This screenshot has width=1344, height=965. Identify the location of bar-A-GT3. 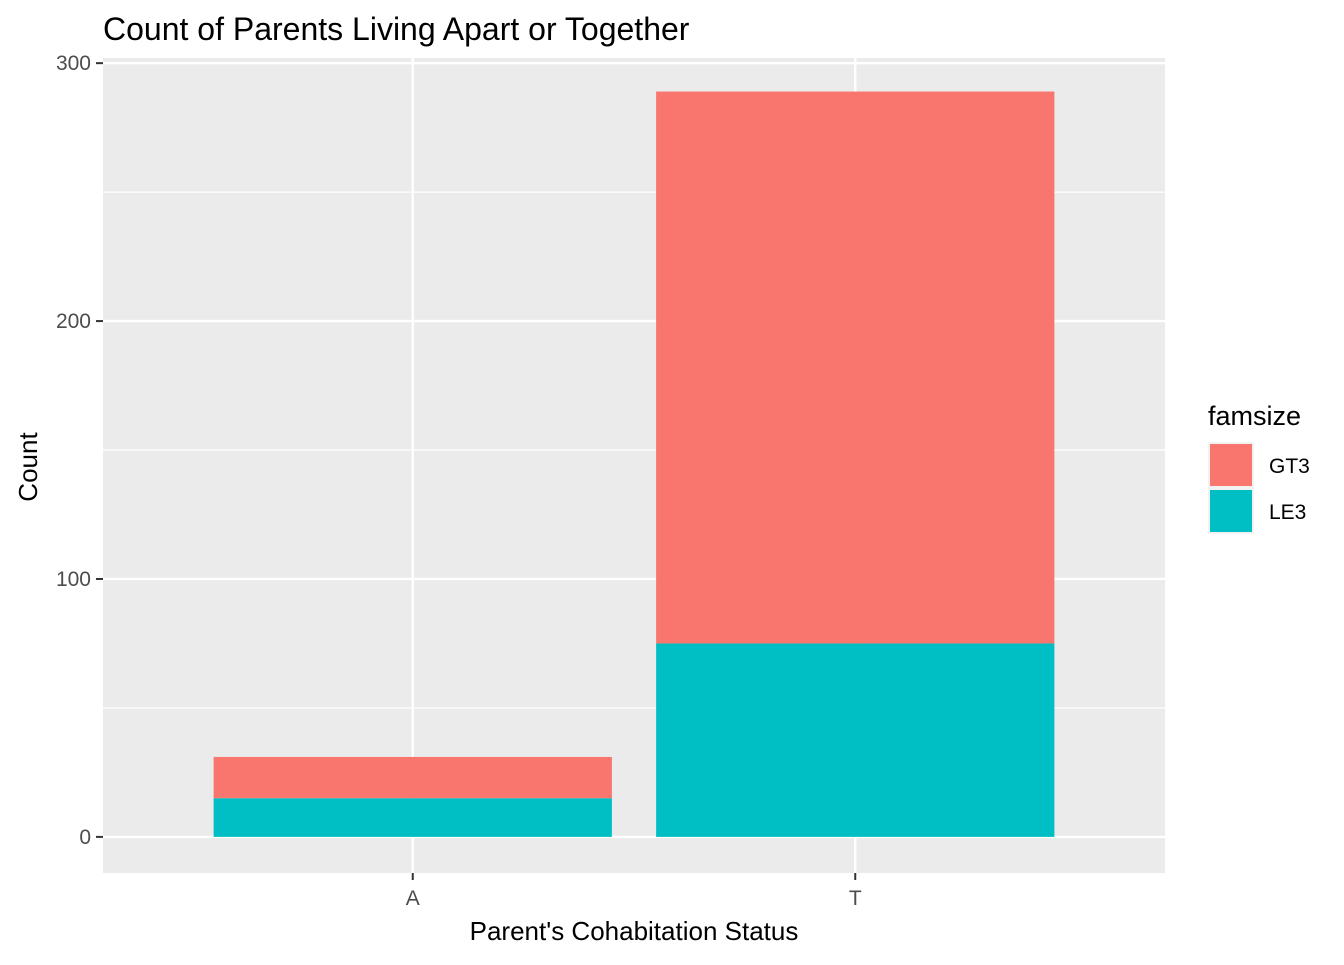
(412, 777).